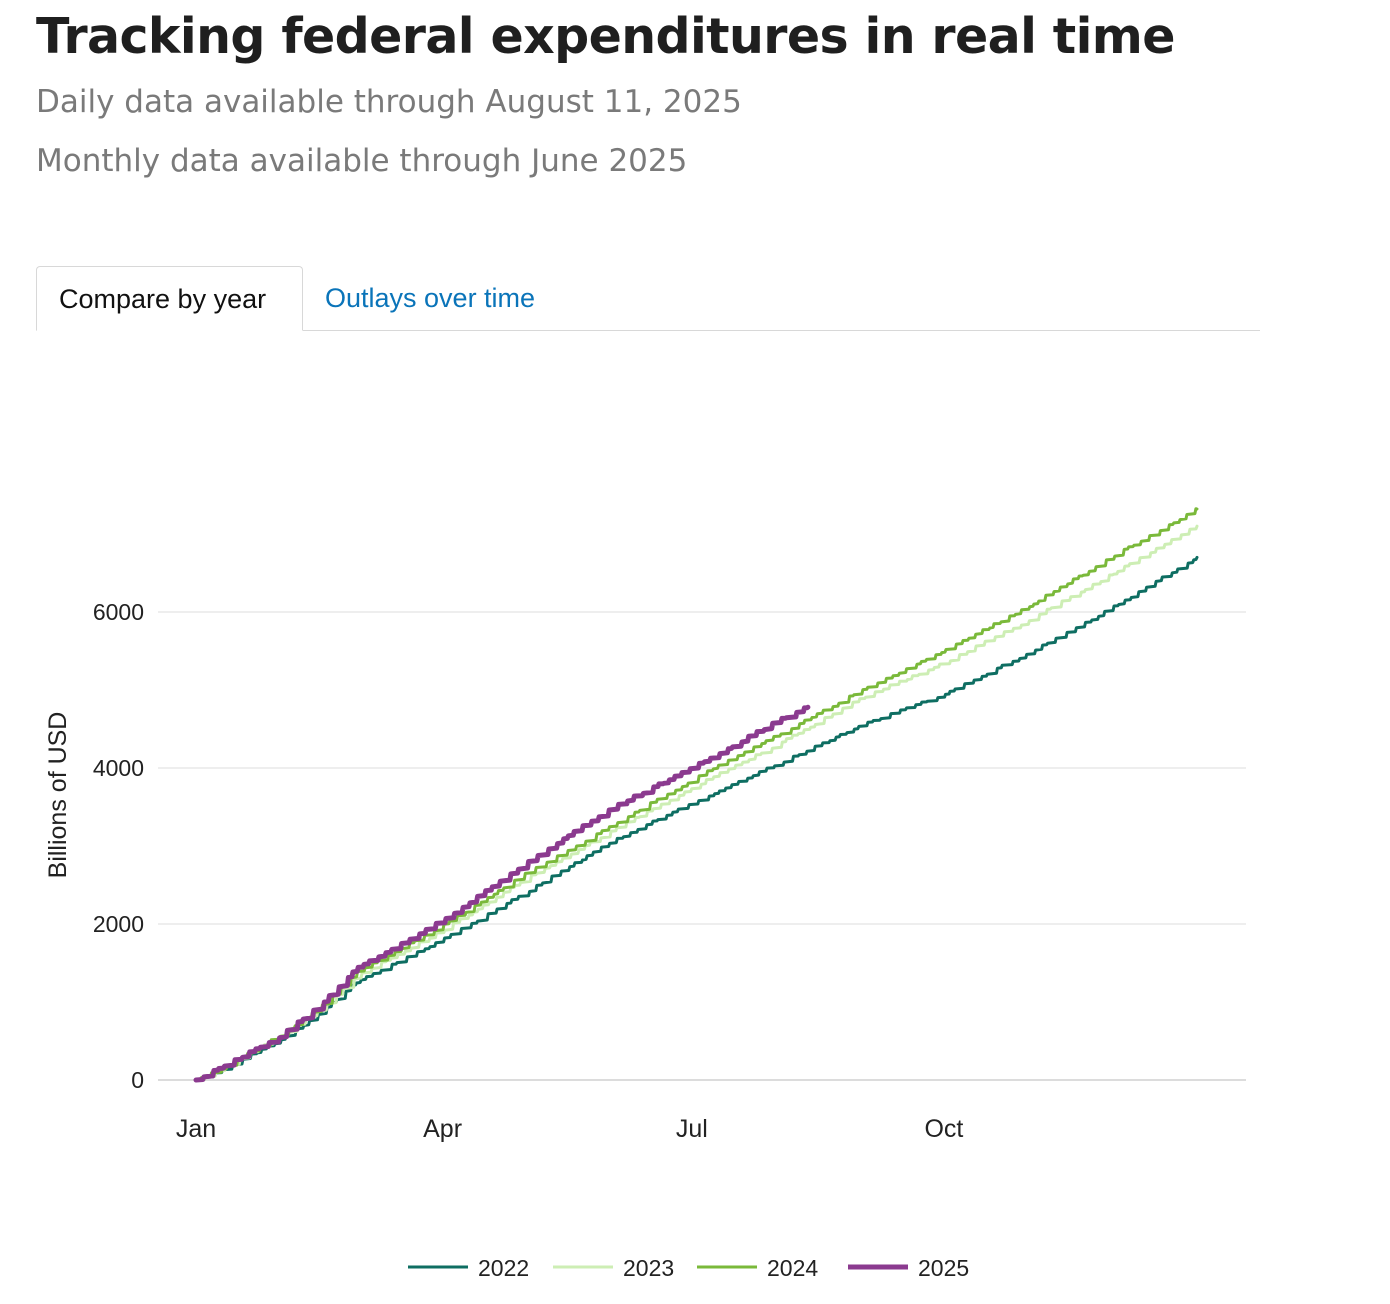 The width and height of the screenshot is (1390, 1304). What do you see at coordinates (692, 1129) in the screenshot?
I see `x-tick-label: Jul` at bounding box center [692, 1129].